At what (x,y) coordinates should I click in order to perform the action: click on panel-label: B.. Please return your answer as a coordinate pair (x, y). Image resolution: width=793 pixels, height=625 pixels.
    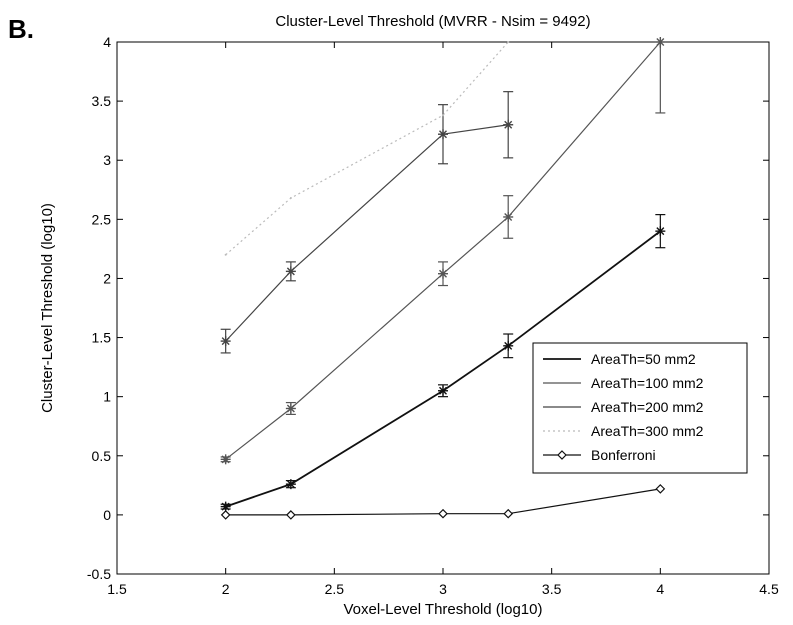
    Looking at the image, I should click on (21, 29).